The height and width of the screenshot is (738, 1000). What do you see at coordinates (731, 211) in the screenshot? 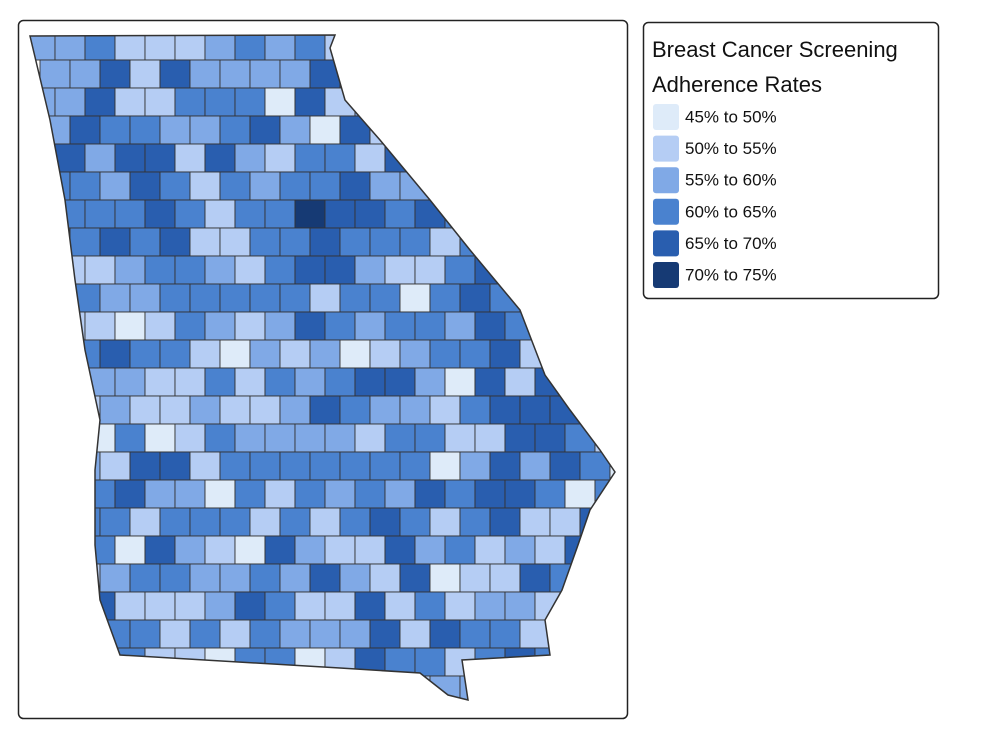
I see `legend-label: 60% to 65%` at bounding box center [731, 211].